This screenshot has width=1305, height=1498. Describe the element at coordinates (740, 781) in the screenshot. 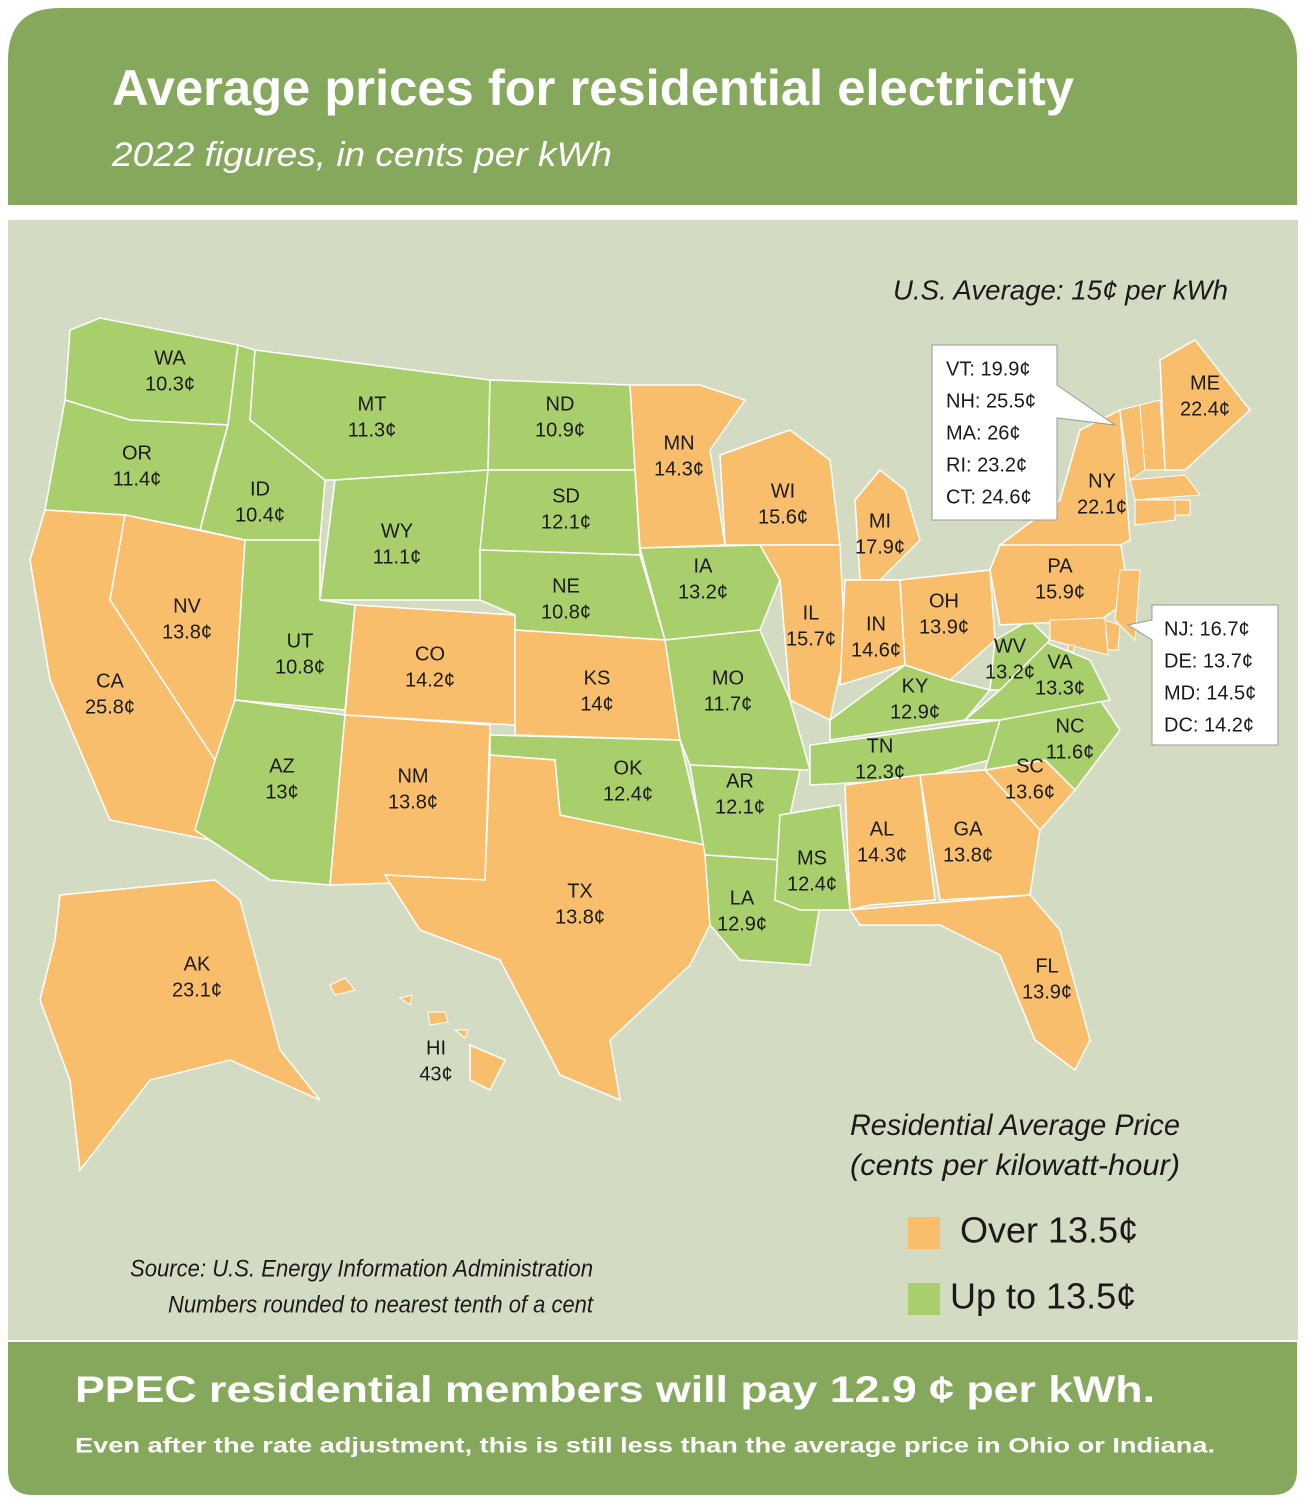

I see `state-abbr: AR` at that location.